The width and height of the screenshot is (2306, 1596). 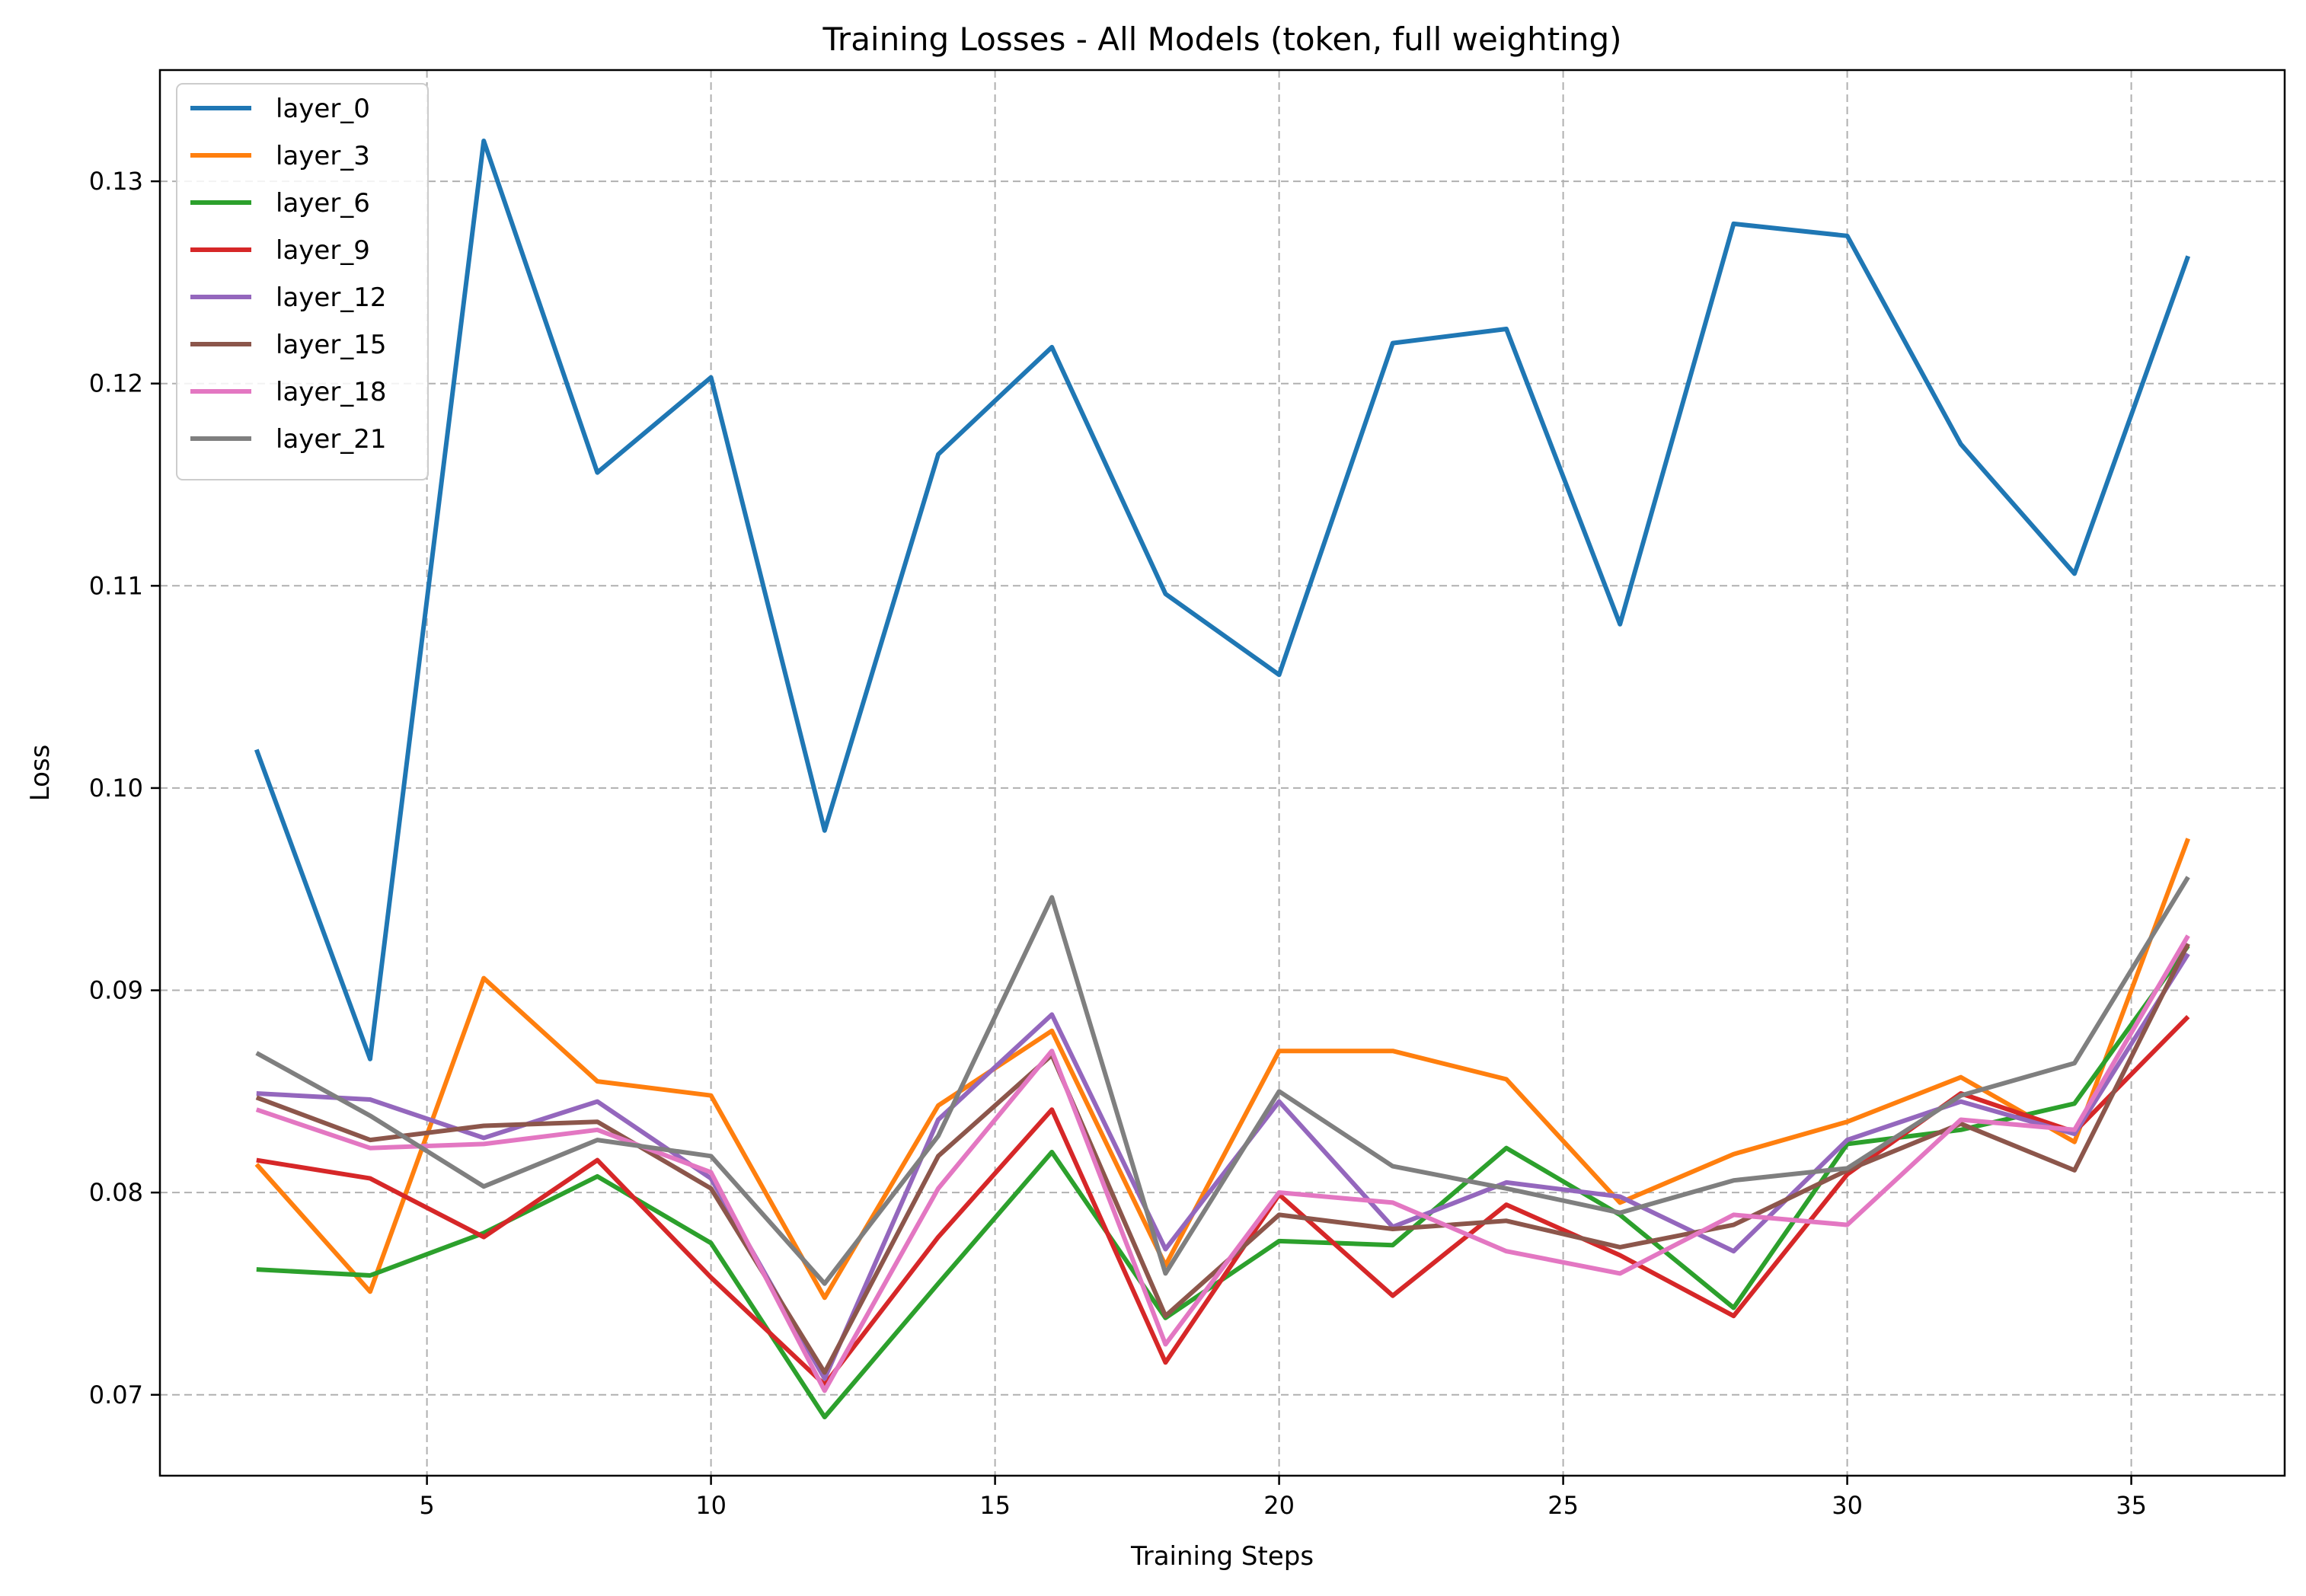 What do you see at coordinates (116, 383) in the screenshot?
I see `y-tick-label: 0.12` at bounding box center [116, 383].